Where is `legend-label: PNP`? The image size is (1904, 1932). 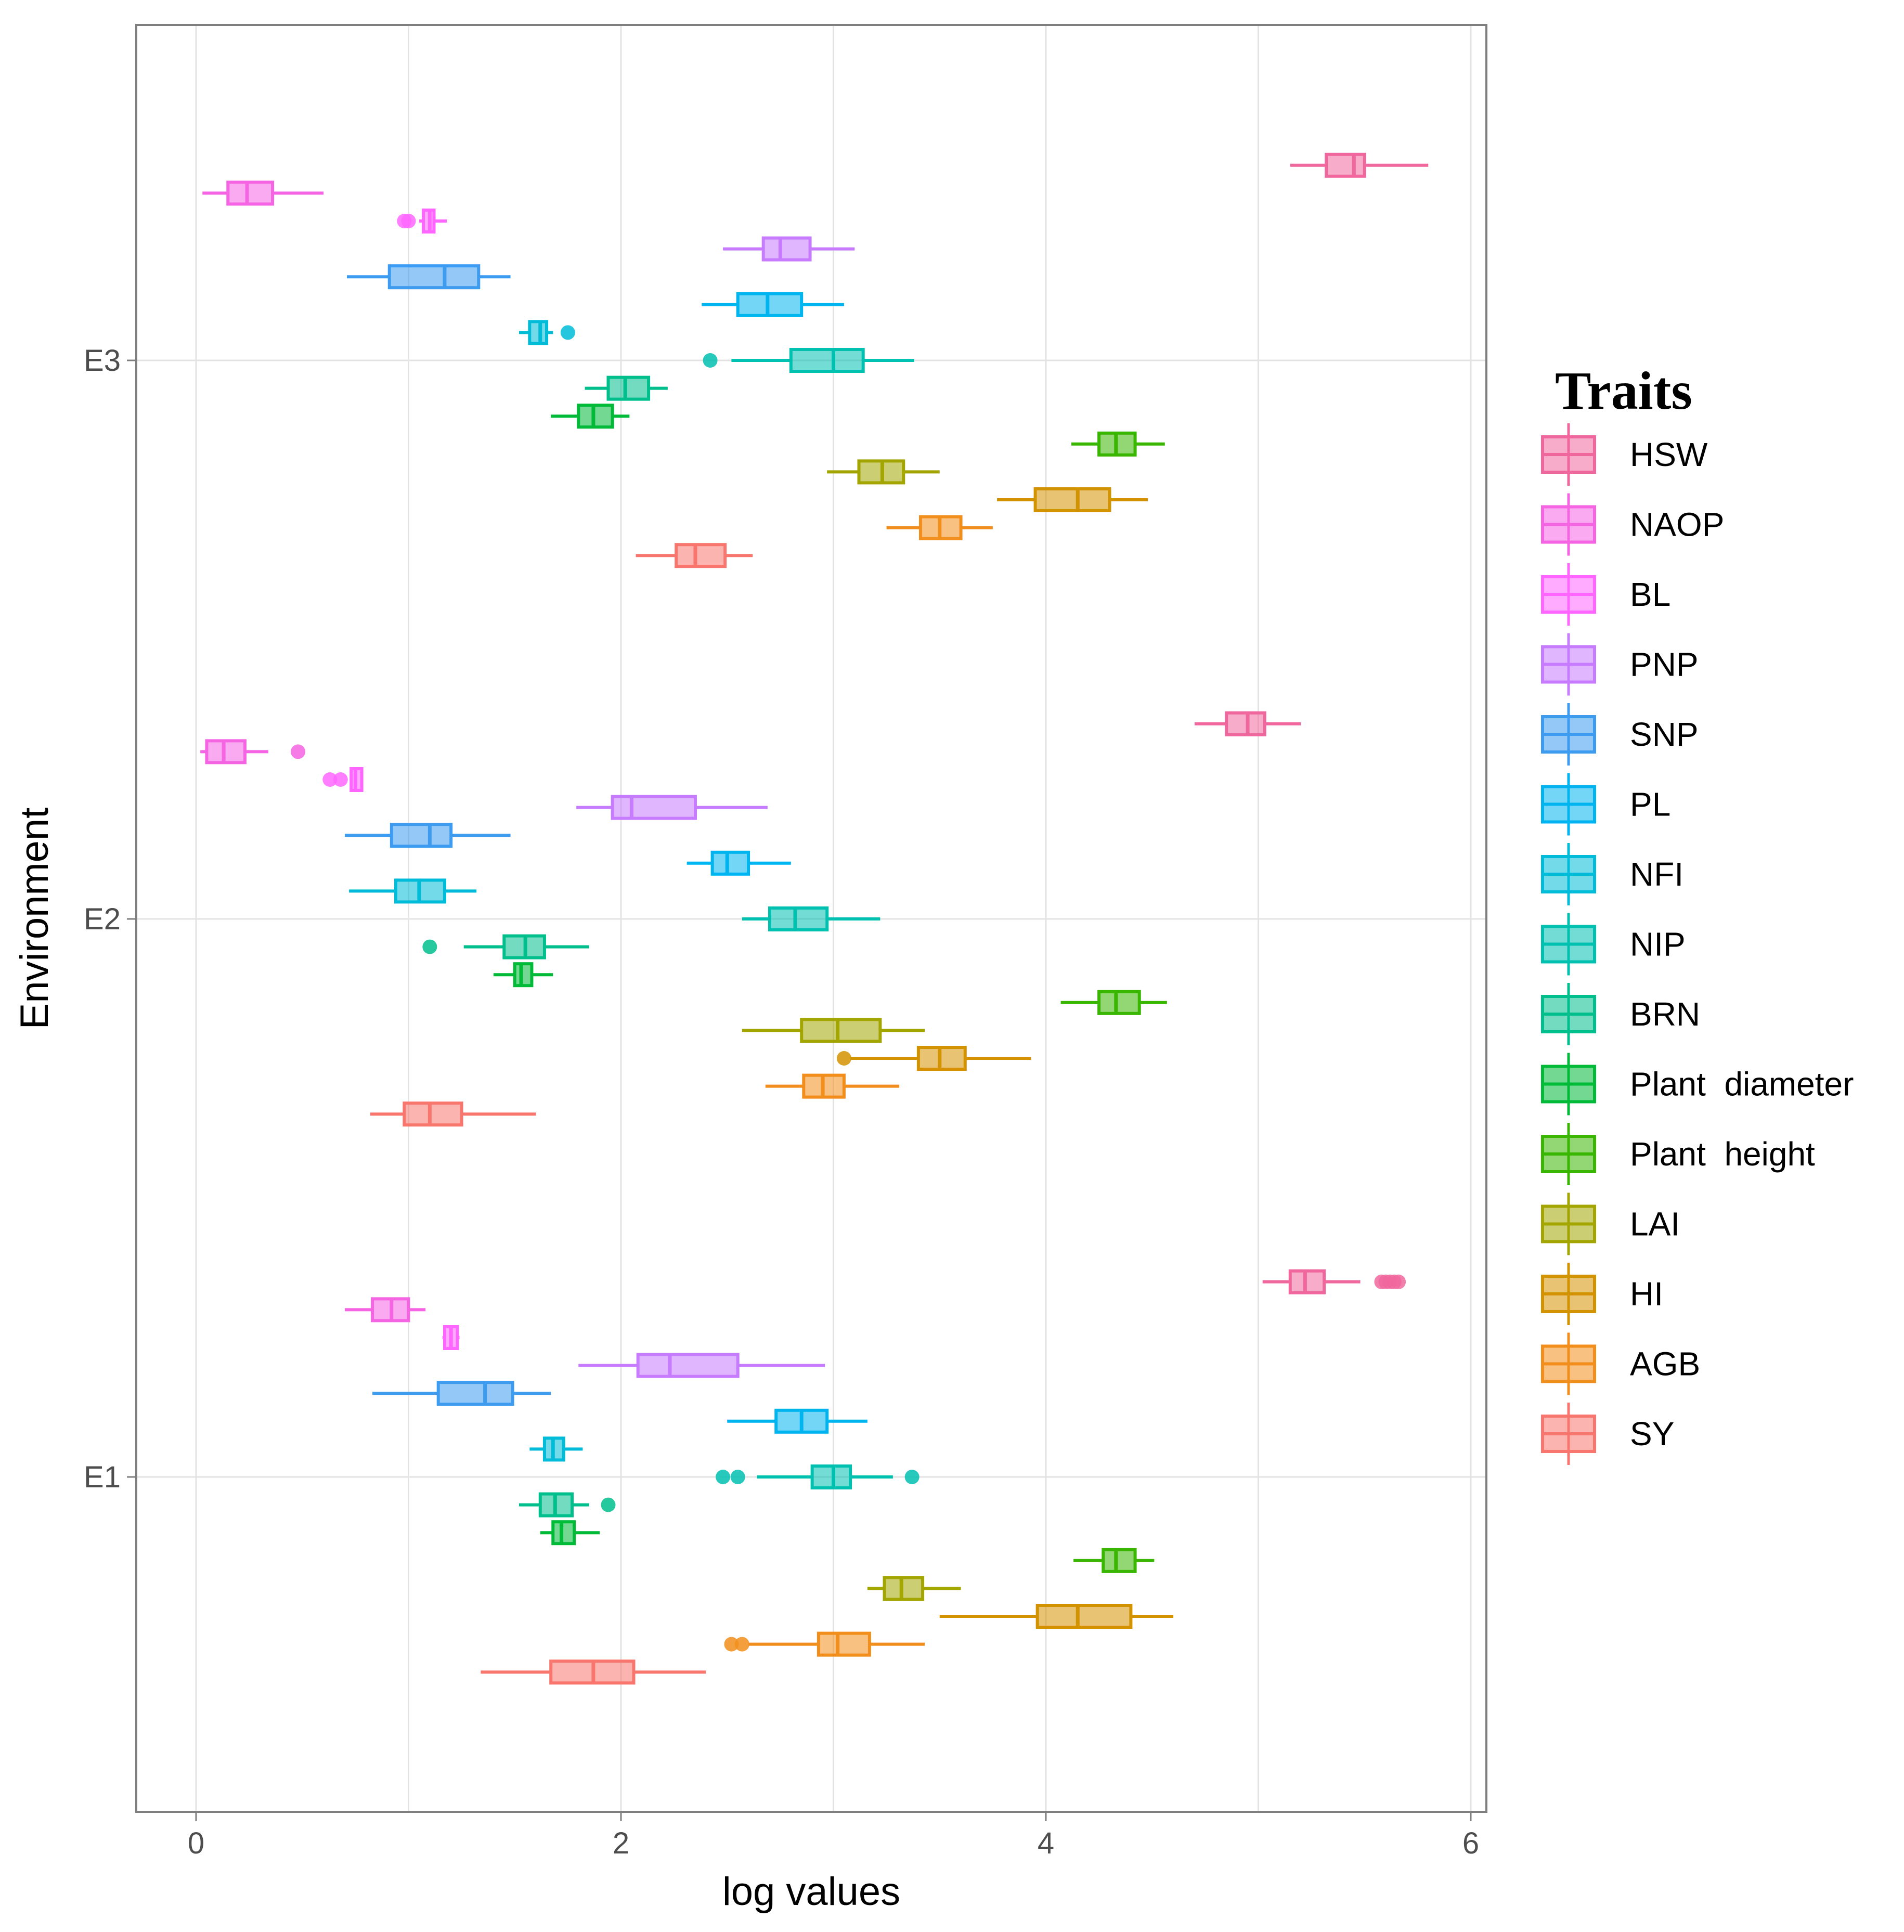
legend-label: PNP is located at coordinates (1664, 664).